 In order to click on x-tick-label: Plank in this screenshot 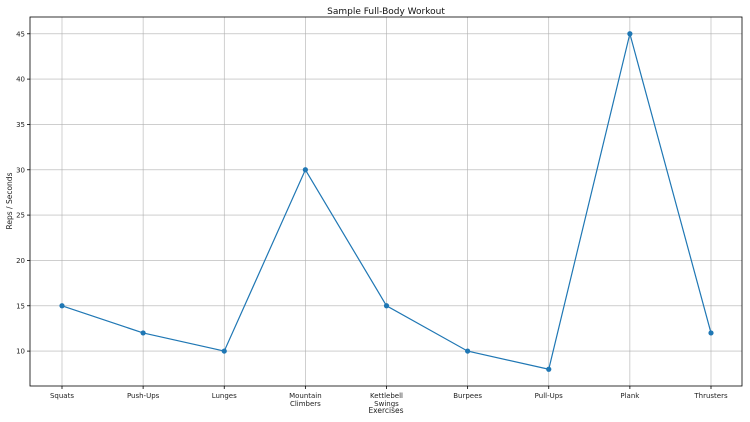, I will do `click(630, 396)`.